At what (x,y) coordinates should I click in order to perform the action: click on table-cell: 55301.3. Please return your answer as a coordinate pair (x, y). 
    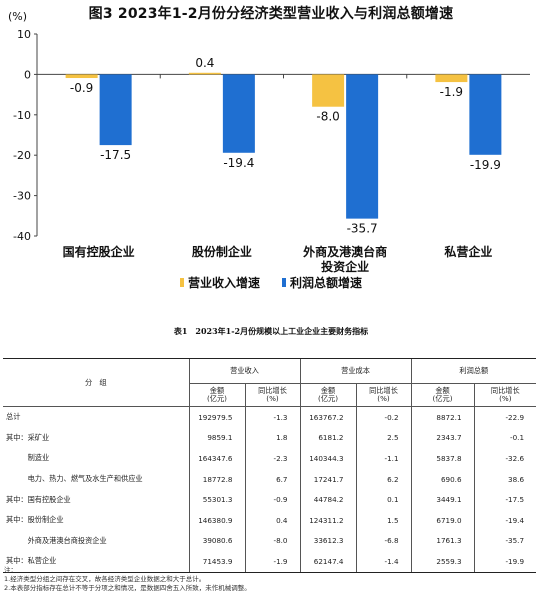
    Looking at the image, I should click on (216, 499).